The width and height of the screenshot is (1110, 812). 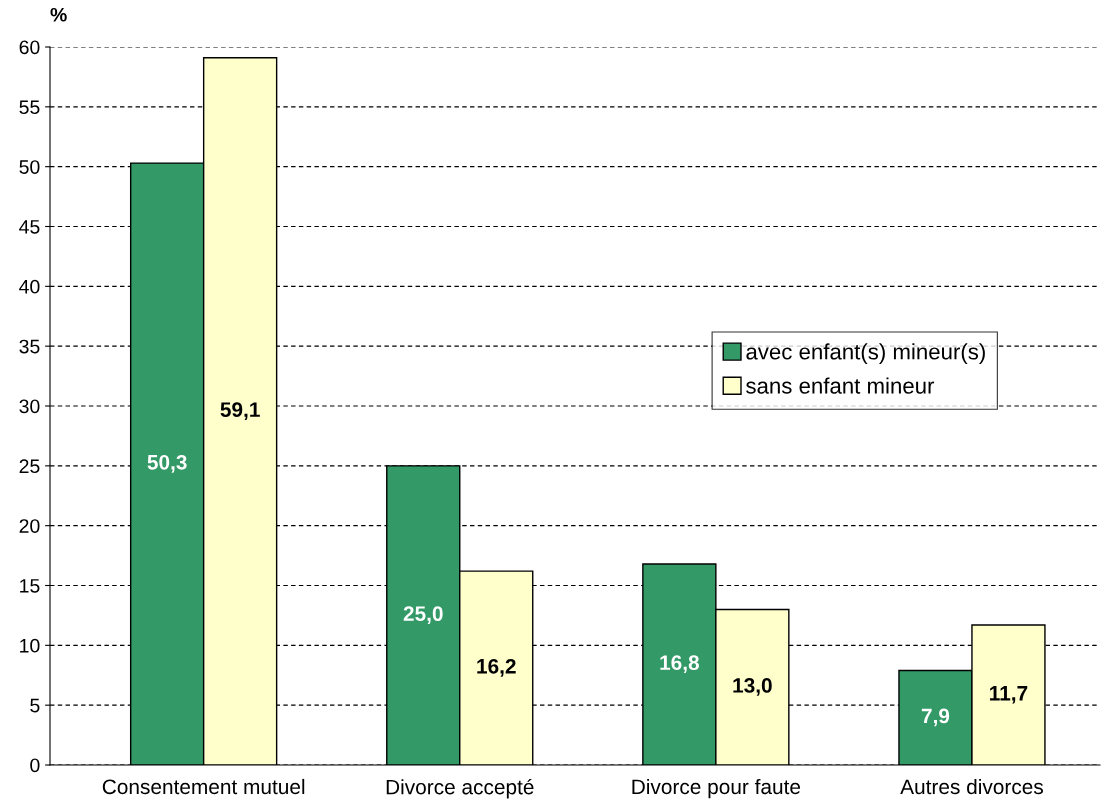 What do you see at coordinates (679, 664) in the screenshot?
I see `data-label: 16,8` at bounding box center [679, 664].